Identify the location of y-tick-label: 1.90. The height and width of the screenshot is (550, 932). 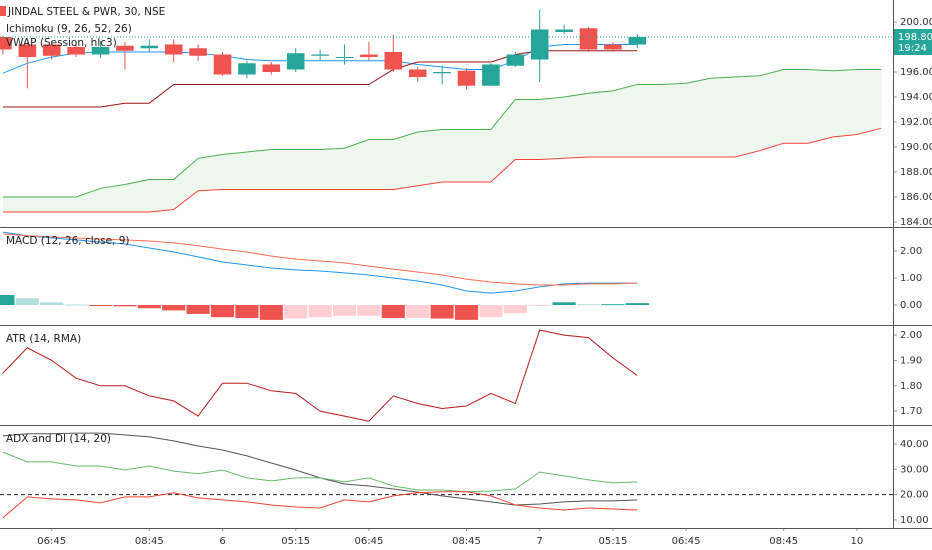
(911, 360).